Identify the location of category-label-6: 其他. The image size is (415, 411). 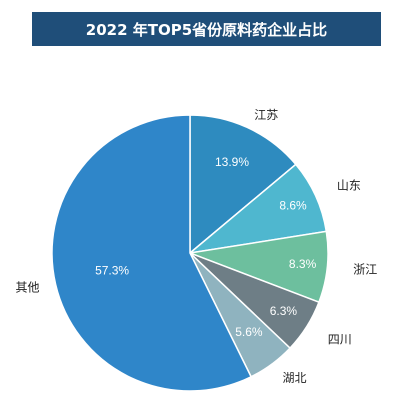
(27, 288).